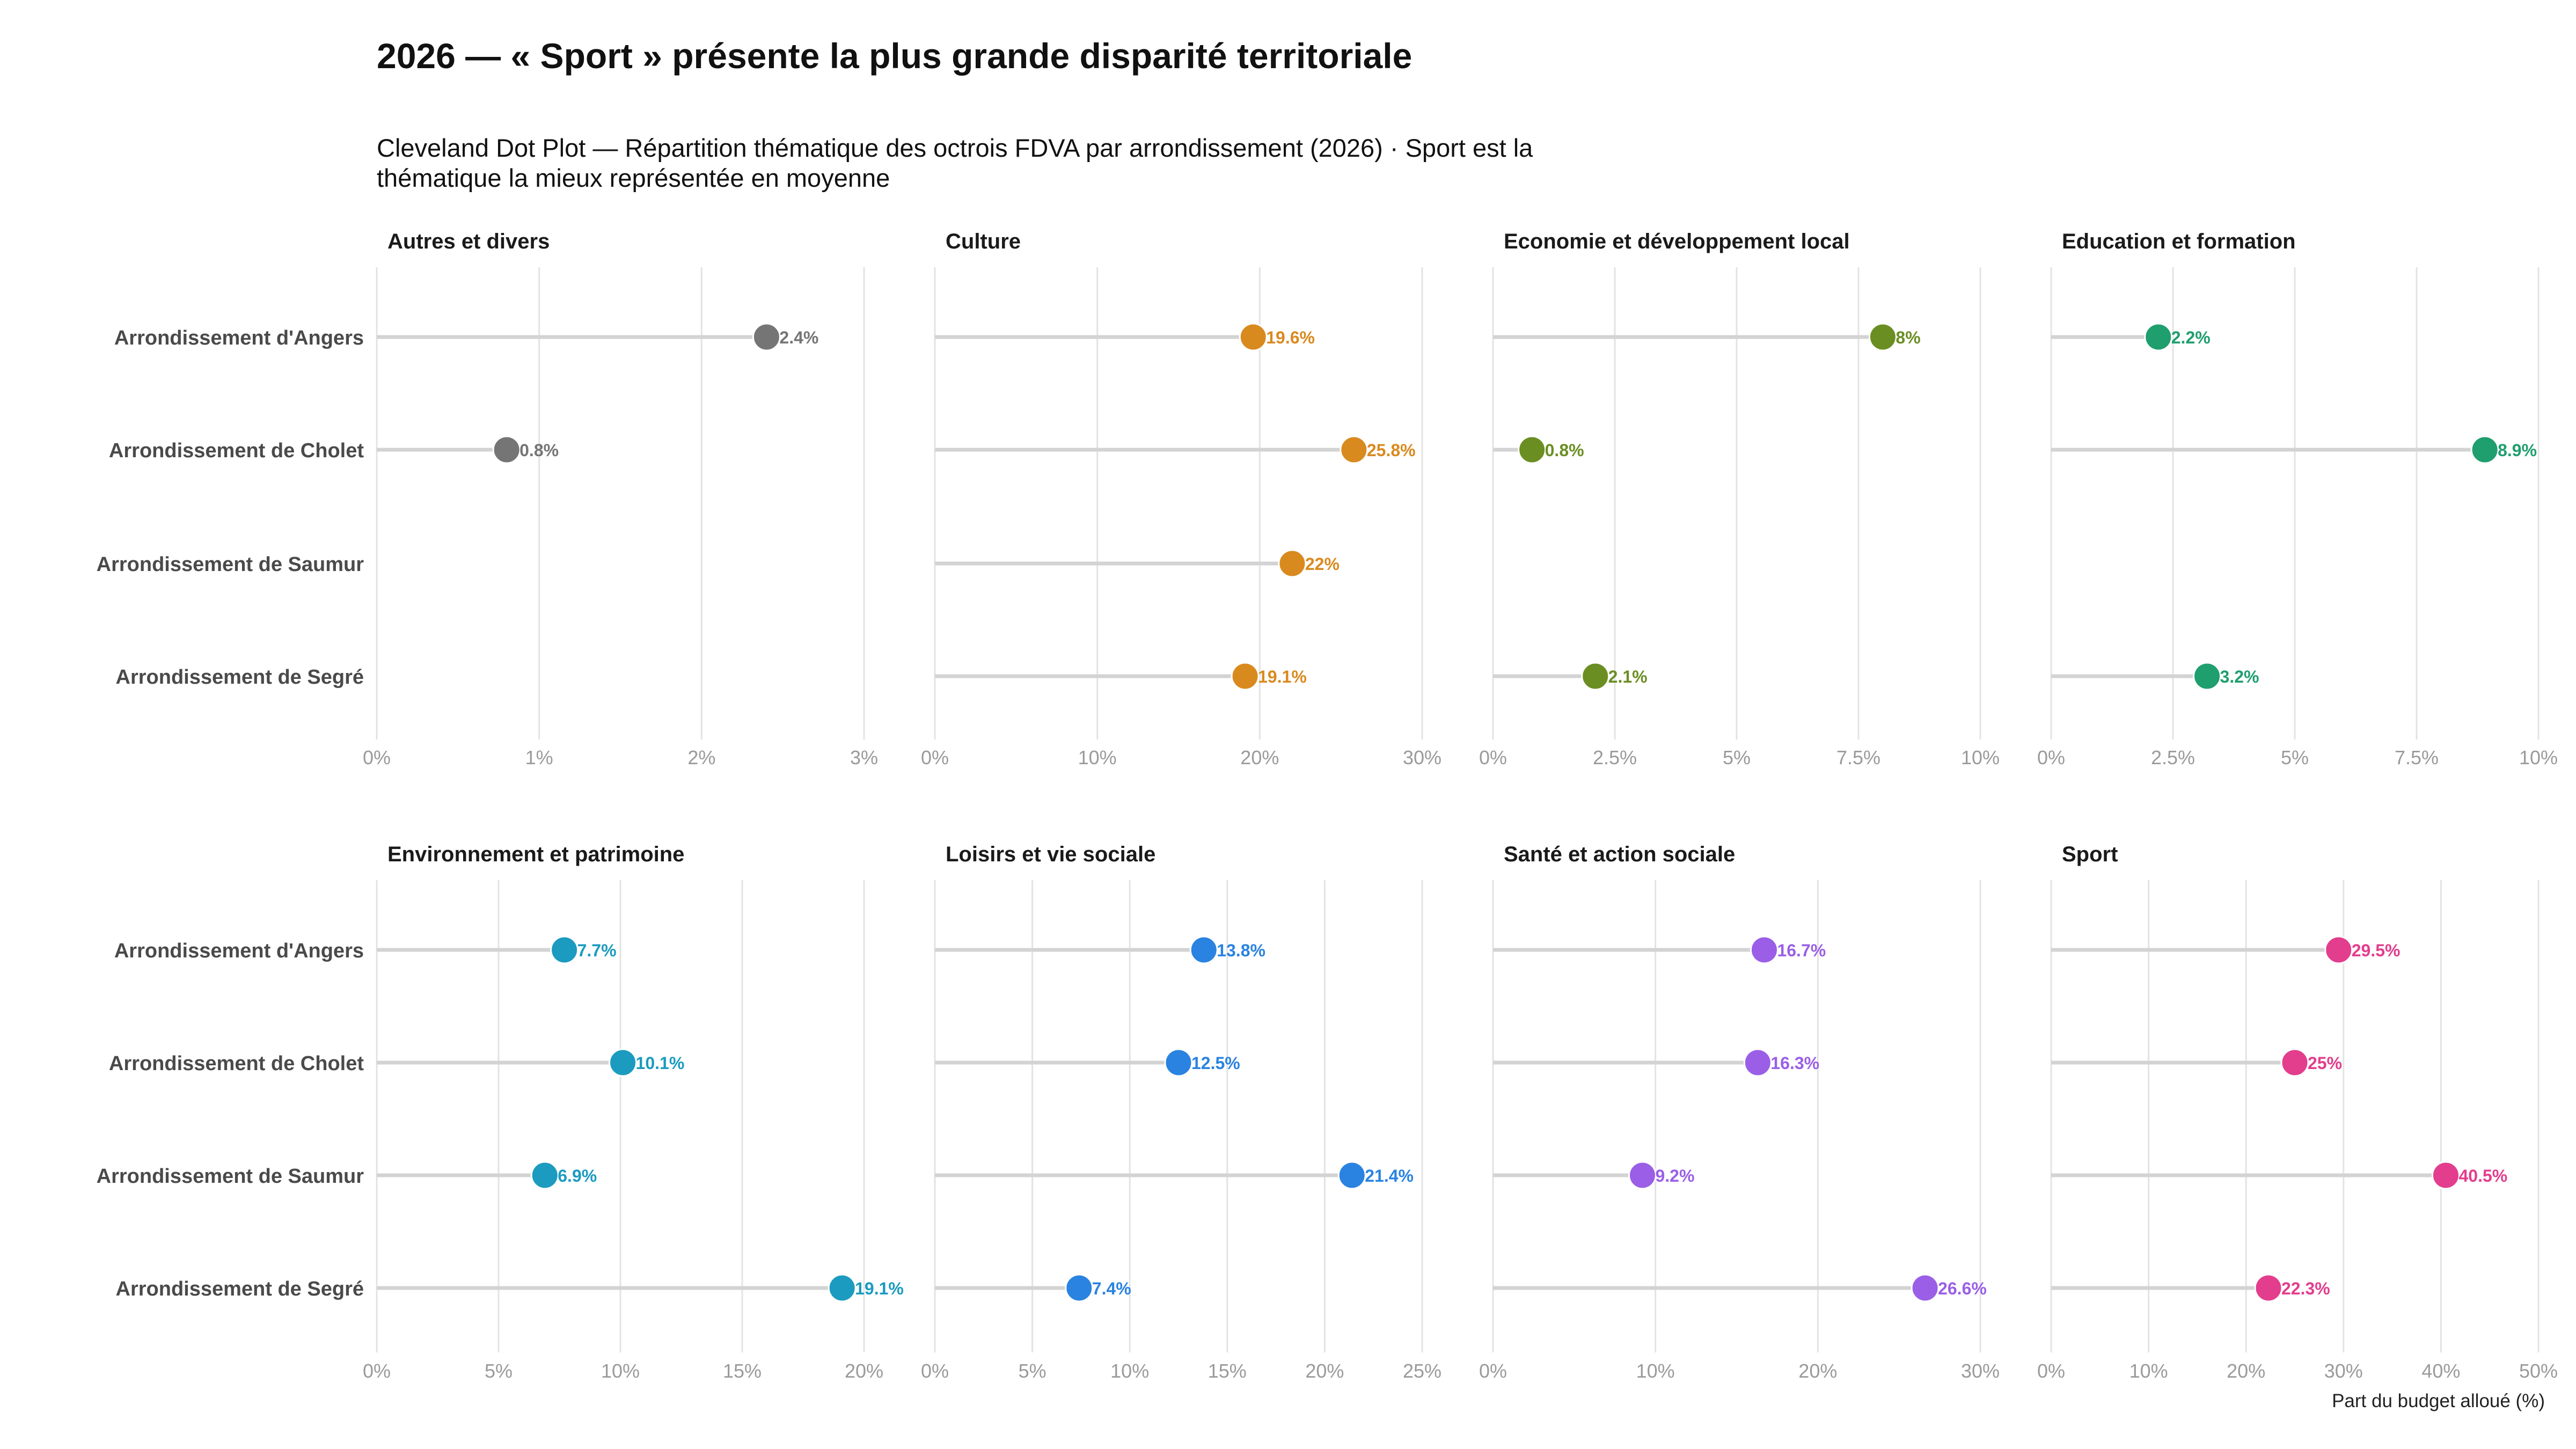 The image size is (2576, 1449). What do you see at coordinates (623, 1062) in the screenshot?
I see `dot-environnement-et-patrimoine-arrondissement-de-cholet` at bounding box center [623, 1062].